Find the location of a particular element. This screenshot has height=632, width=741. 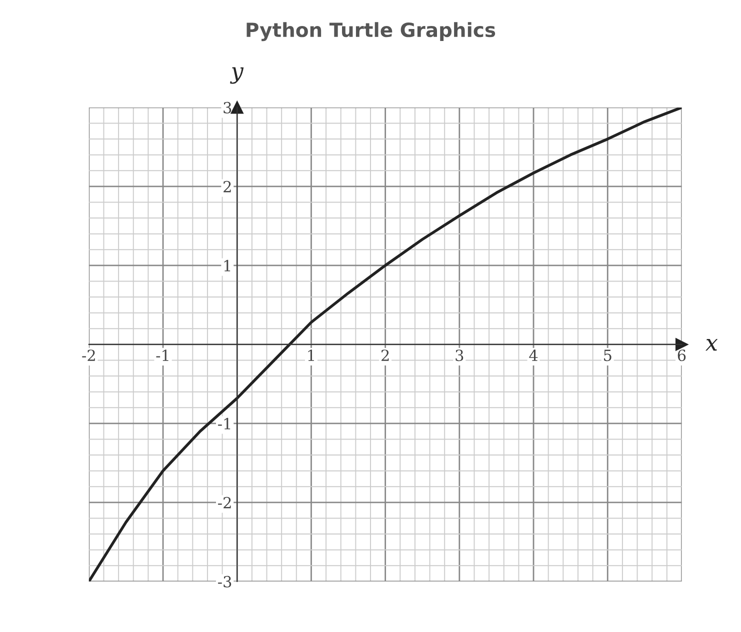

y-tick-label: 2 is located at coordinates (227, 186).